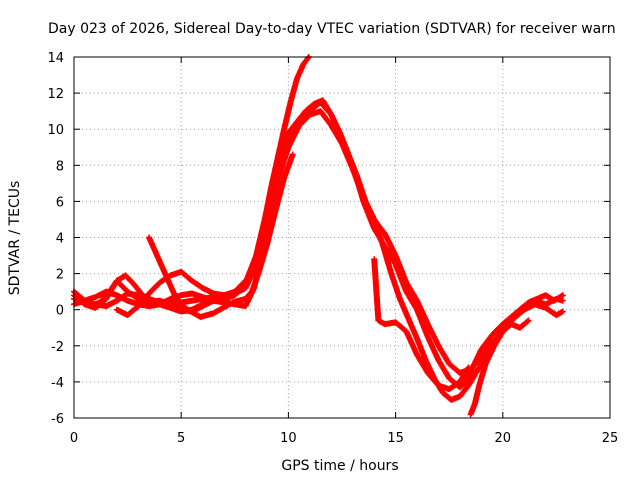 The image size is (640, 480). Describe the element at coordinates (288, 438) in the screenshot. I see `x-tick-label: 10` at that location.